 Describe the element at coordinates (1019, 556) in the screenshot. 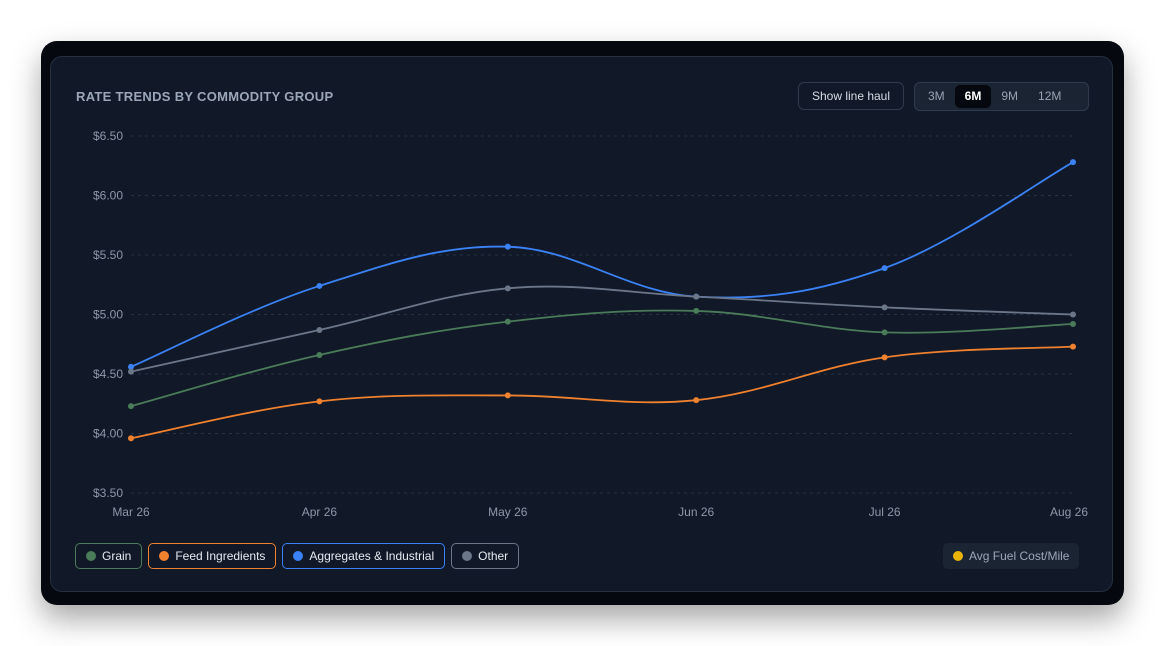

I see `legend-label: Avg Fuel Cost/Mile` at that location.